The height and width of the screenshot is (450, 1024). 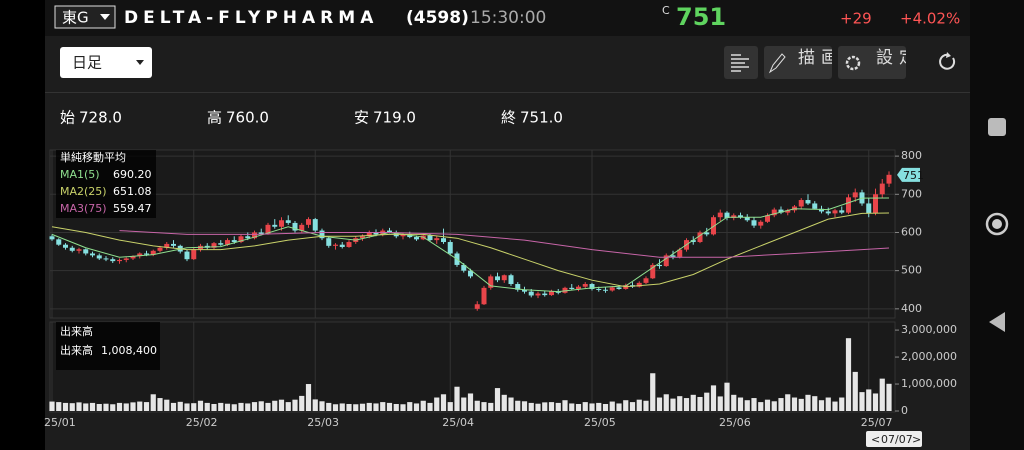 What do you see at coordinates (106, 62) in the screenshot?
I see `period-select` at bounding box center [106, 62].